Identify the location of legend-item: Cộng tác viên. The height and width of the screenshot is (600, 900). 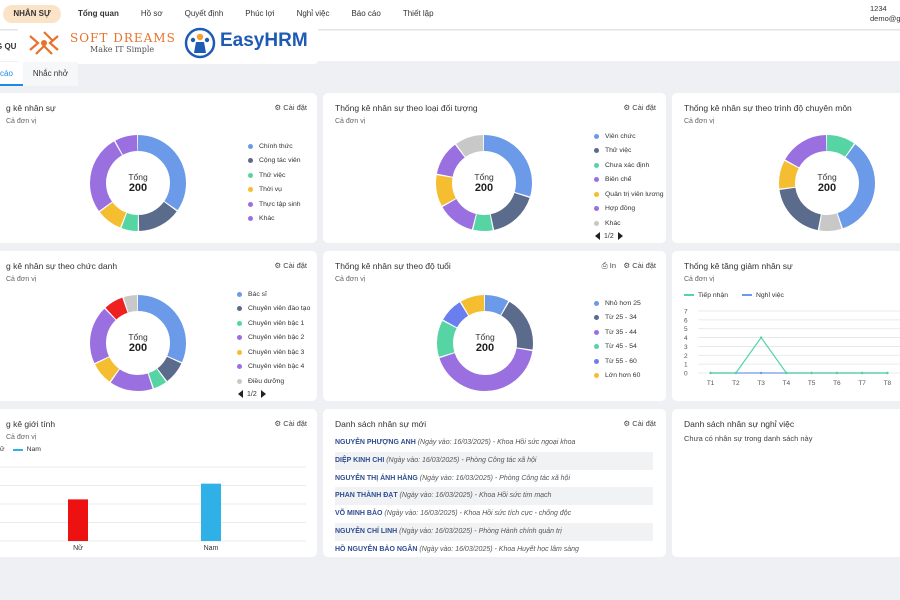
(274, 161).